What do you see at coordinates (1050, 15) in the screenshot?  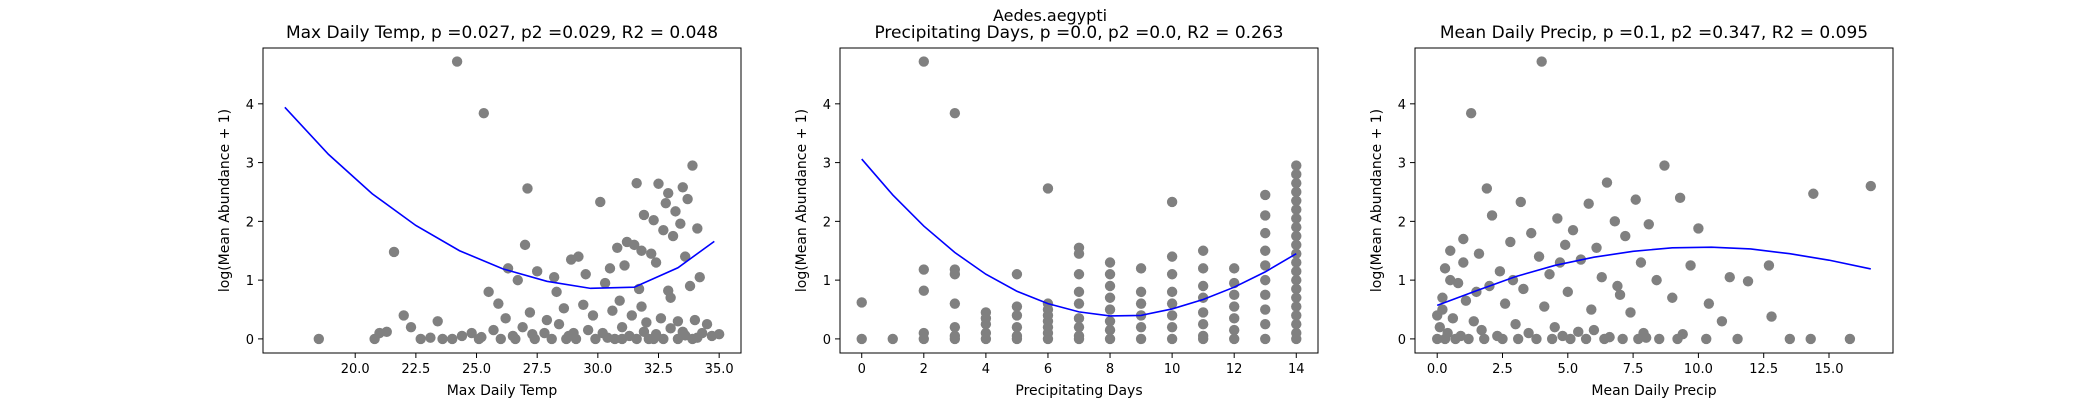 I see `figure-suptitle: Aedes.aegypti` at bounding box center [1050, 15].